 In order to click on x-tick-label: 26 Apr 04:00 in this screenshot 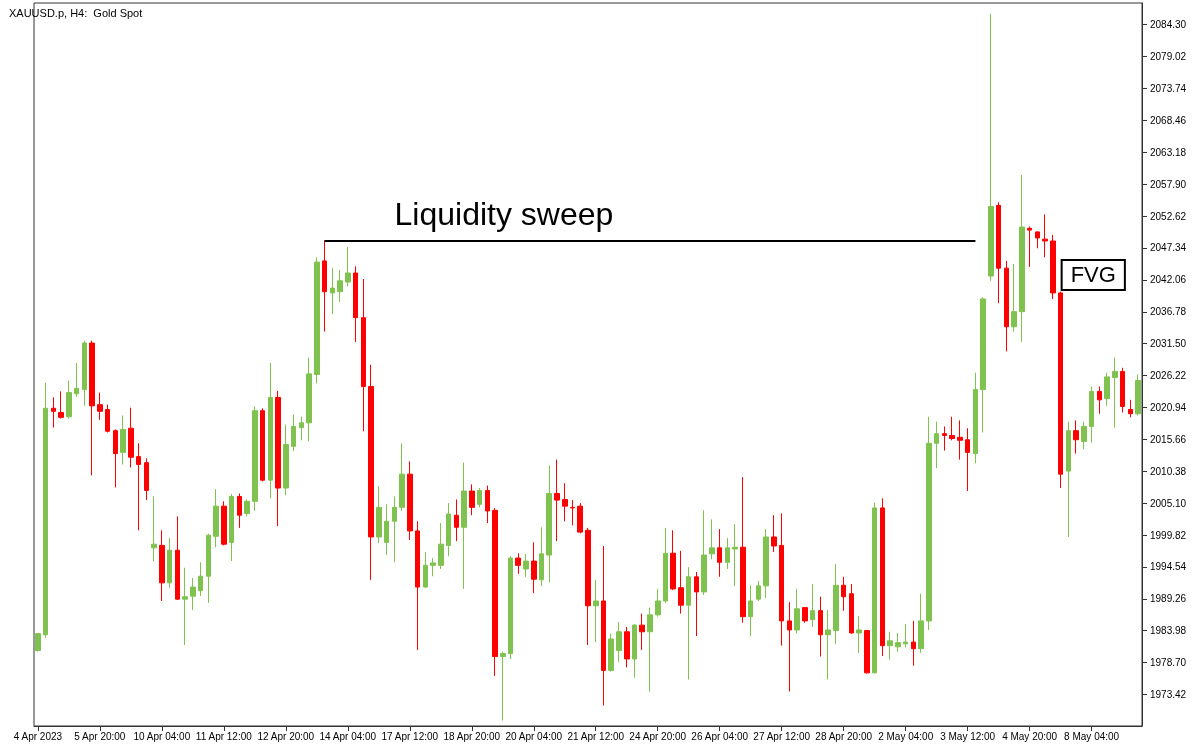, I will do `click(720, 736)`.